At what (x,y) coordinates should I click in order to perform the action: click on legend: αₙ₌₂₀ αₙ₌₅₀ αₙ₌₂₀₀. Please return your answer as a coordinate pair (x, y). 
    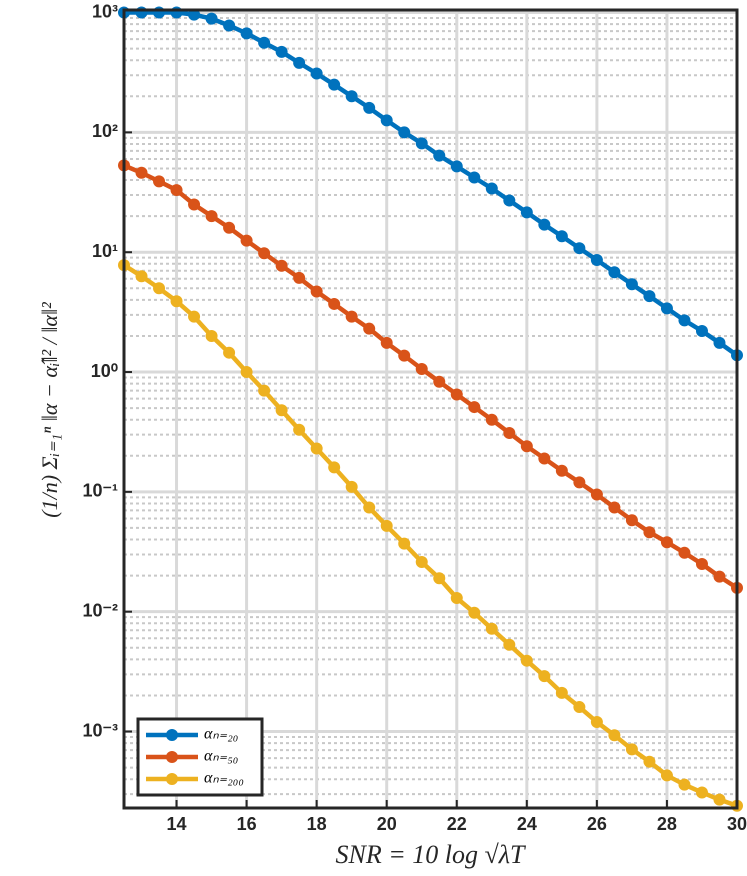
    Looking at the image, I should click on (200, 757).